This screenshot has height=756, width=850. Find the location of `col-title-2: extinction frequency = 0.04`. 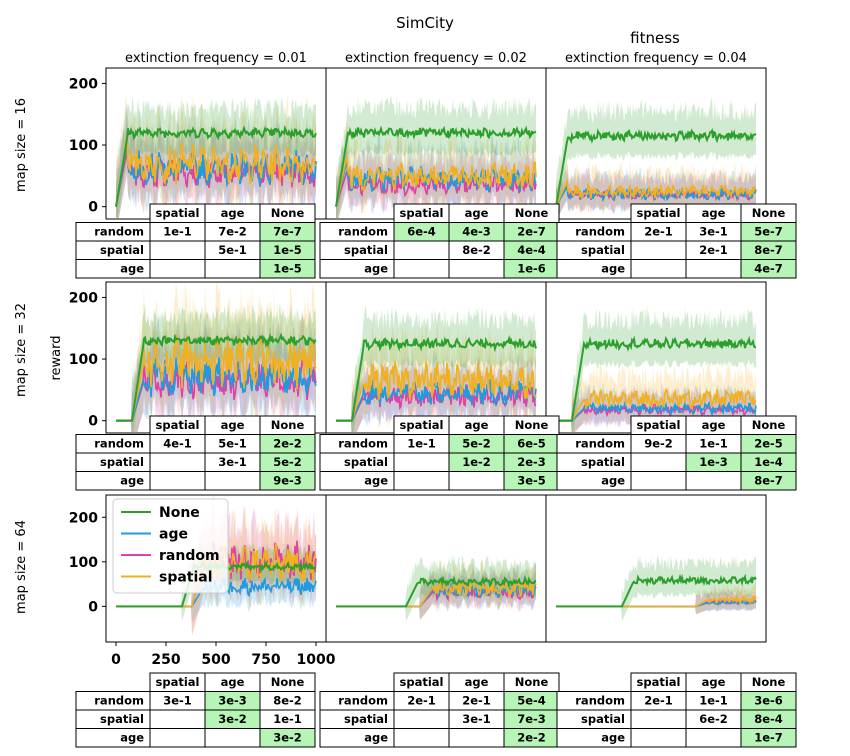

col-title-2: extinction frequency = 0.04 is located at coordinates (656, 58).